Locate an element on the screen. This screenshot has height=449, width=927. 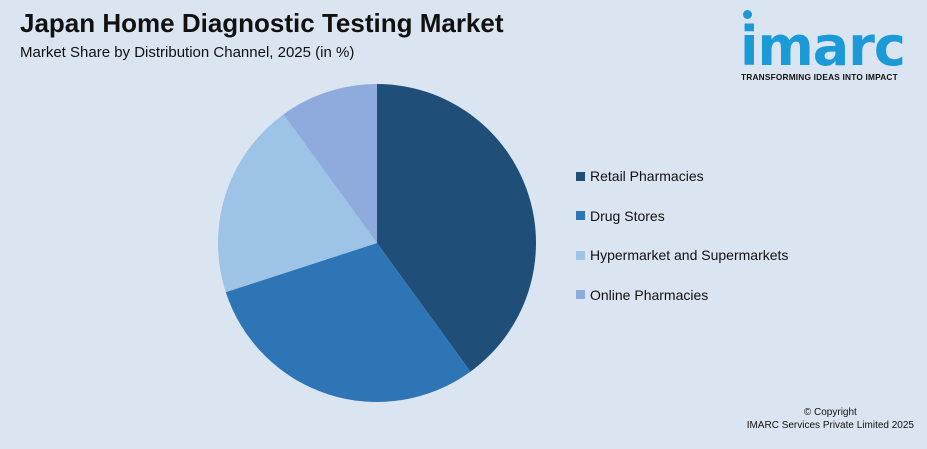
legend-item: Hypermarket and Supermarkets is located at coordinates (682, 255).